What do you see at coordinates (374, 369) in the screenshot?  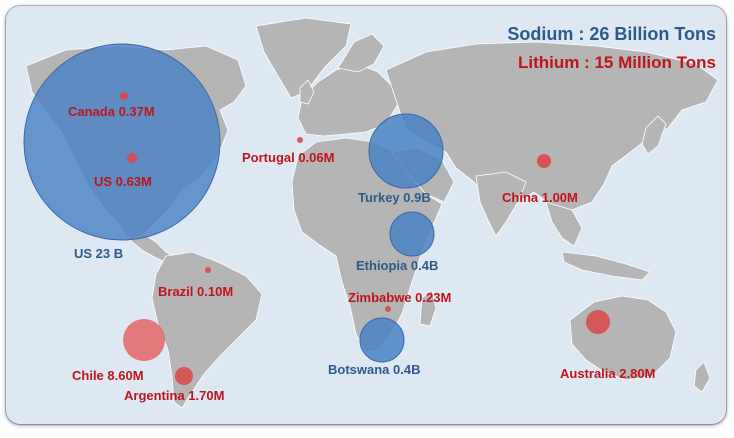 I see `sodium-label-botswana: Botswana 0.4B` at bounding box center [374, 369].